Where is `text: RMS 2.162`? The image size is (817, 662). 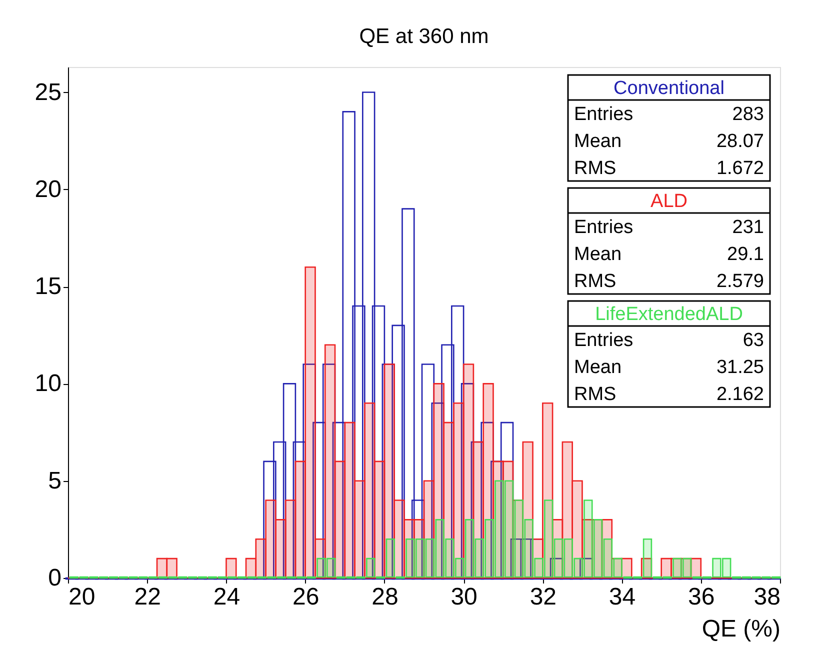
text: RMS 2.162 is located at coordinates (669, 394).